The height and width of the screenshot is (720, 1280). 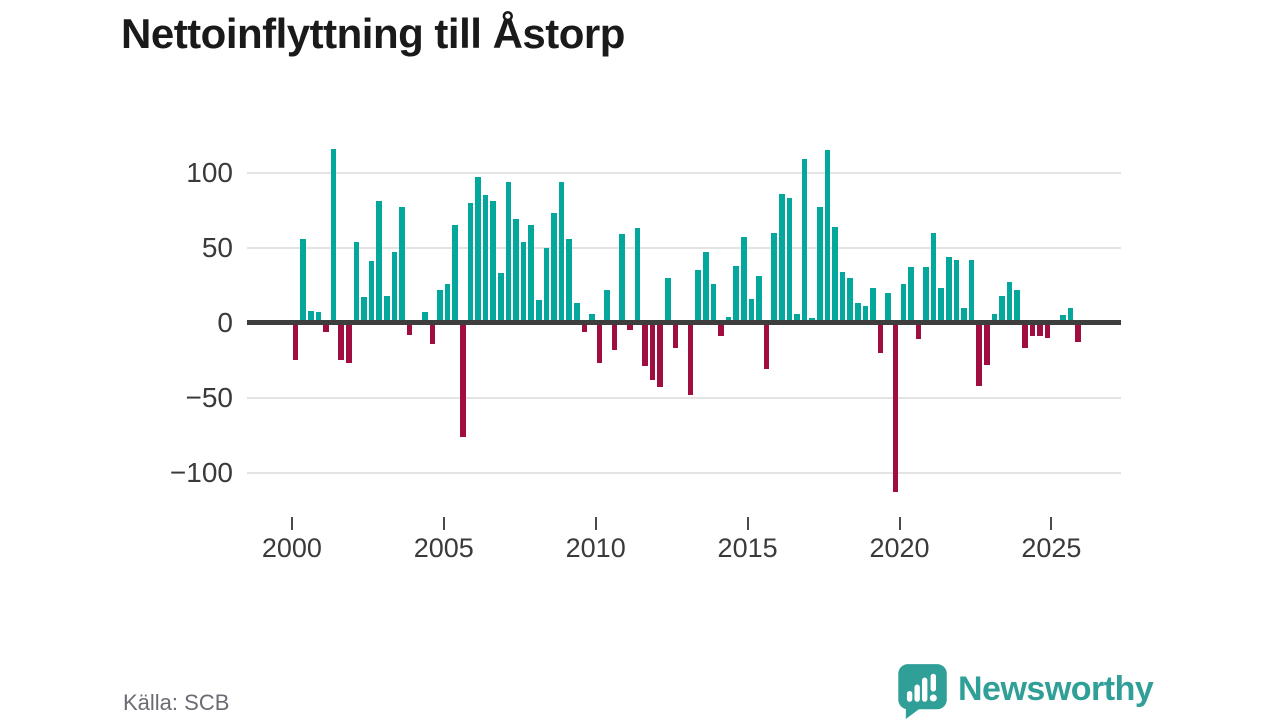 What do you see at coordinates (1062, 319) in the screenshot?
I see `bar-2025q2` at bounding box center [1062, 319].